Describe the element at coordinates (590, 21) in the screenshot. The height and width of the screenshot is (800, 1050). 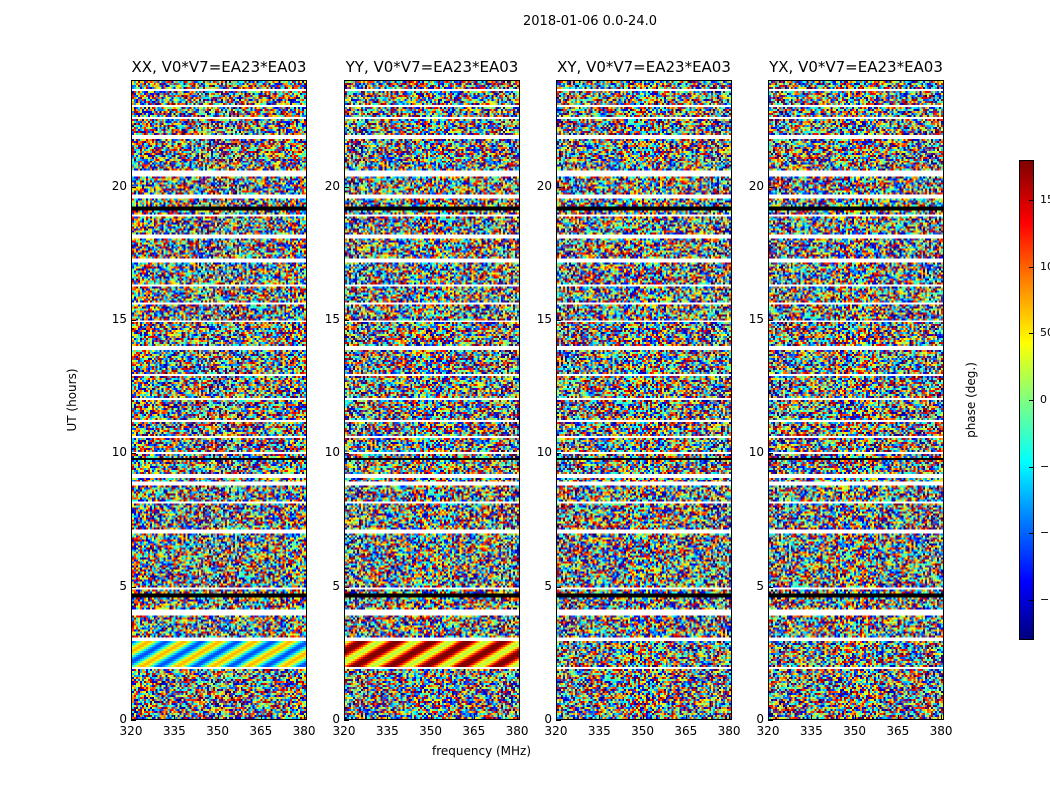
I see `figure-title: 2018-01-06 0.0-24.0` at that location.